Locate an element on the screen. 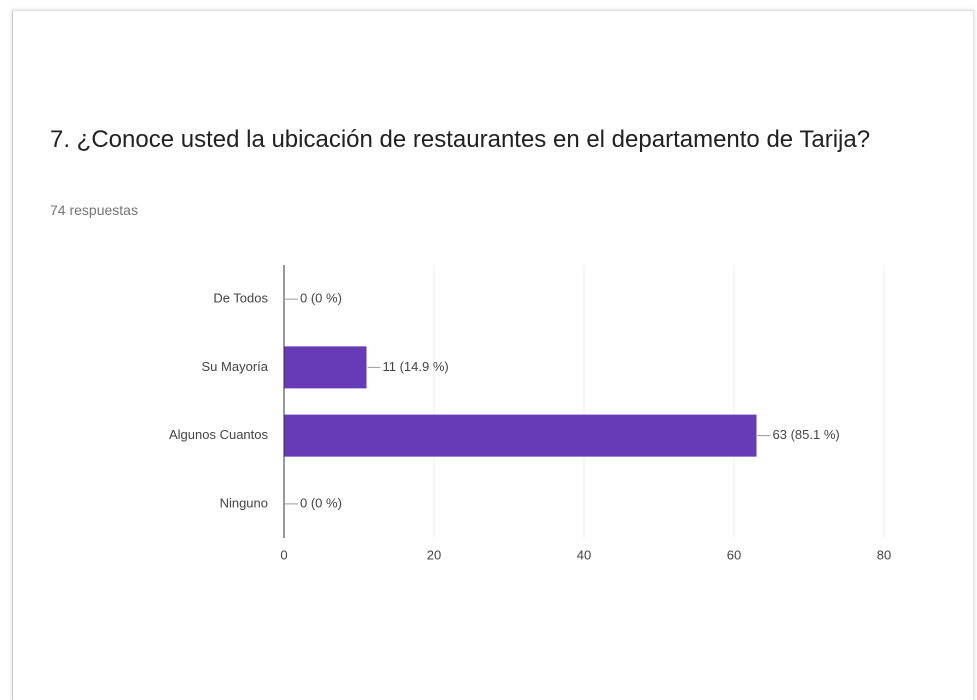 The width and height of the screenshot is (977, 700). y-tick-label: De Todos is located at coordinates (240, 298).